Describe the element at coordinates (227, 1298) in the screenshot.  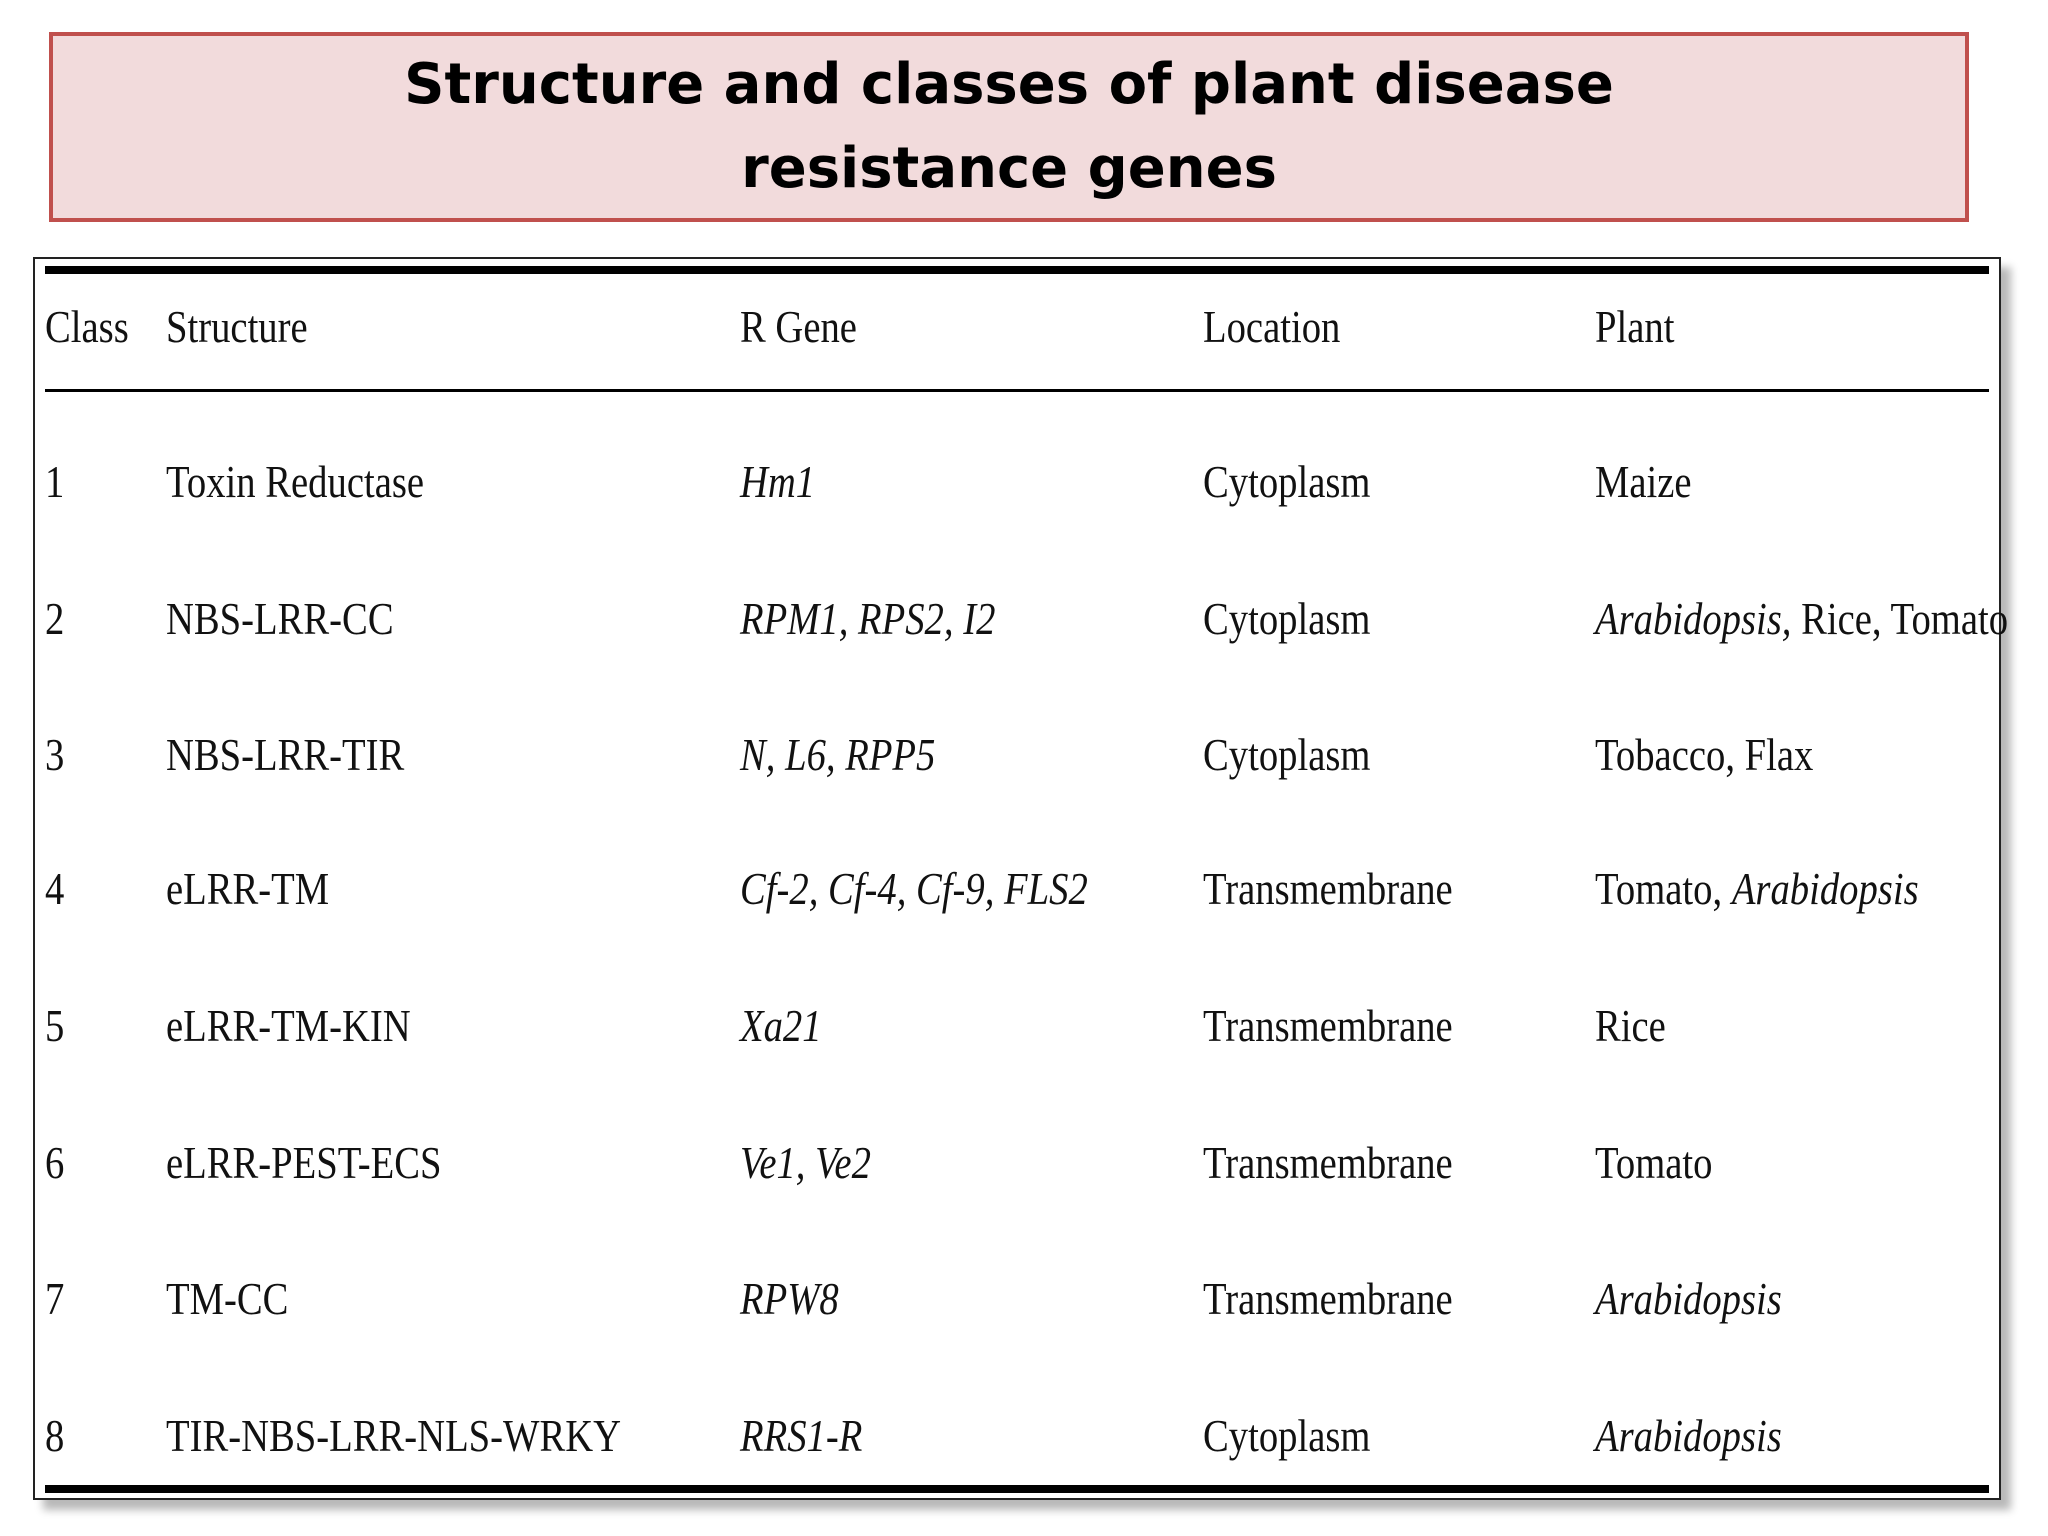
I see `row-7-structure: TM-CC` at that location.